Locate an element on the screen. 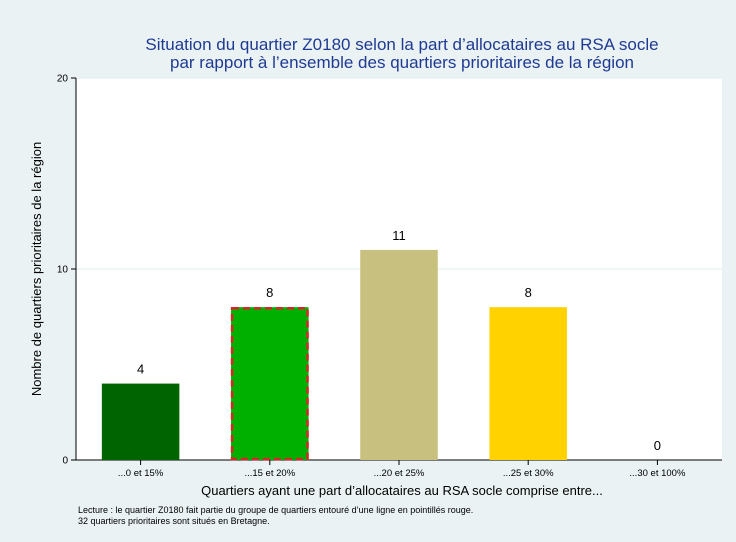  y-ticks: 0 10 20 is located at coordinates (66, 270).